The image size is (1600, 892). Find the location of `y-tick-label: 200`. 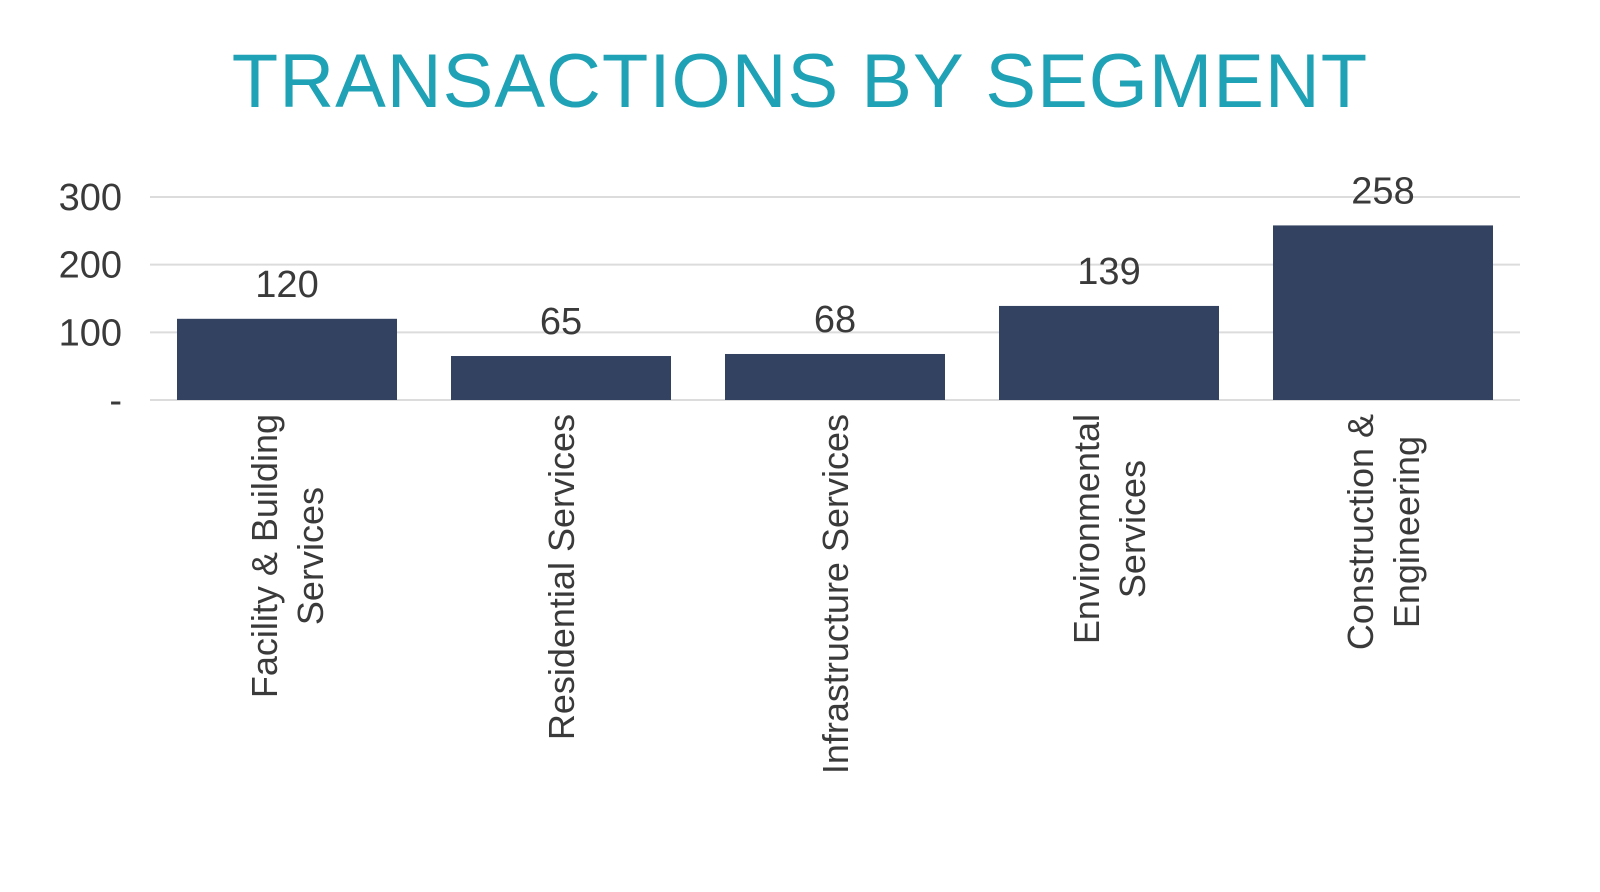

y-tick-label: 200 is located at coordinates (90, 266).